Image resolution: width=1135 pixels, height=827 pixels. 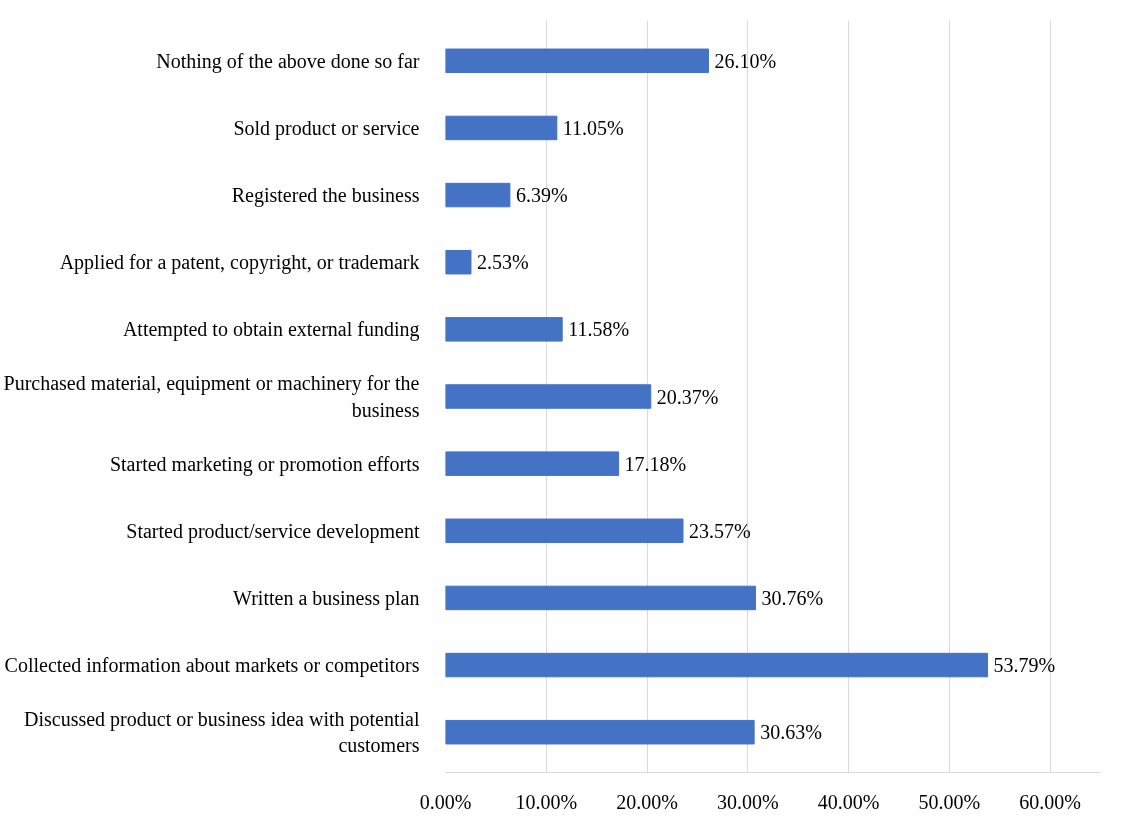 I want to click on y-tick-label: Purchased material, equipment or machinery for the business, so click(x=211, y=396).